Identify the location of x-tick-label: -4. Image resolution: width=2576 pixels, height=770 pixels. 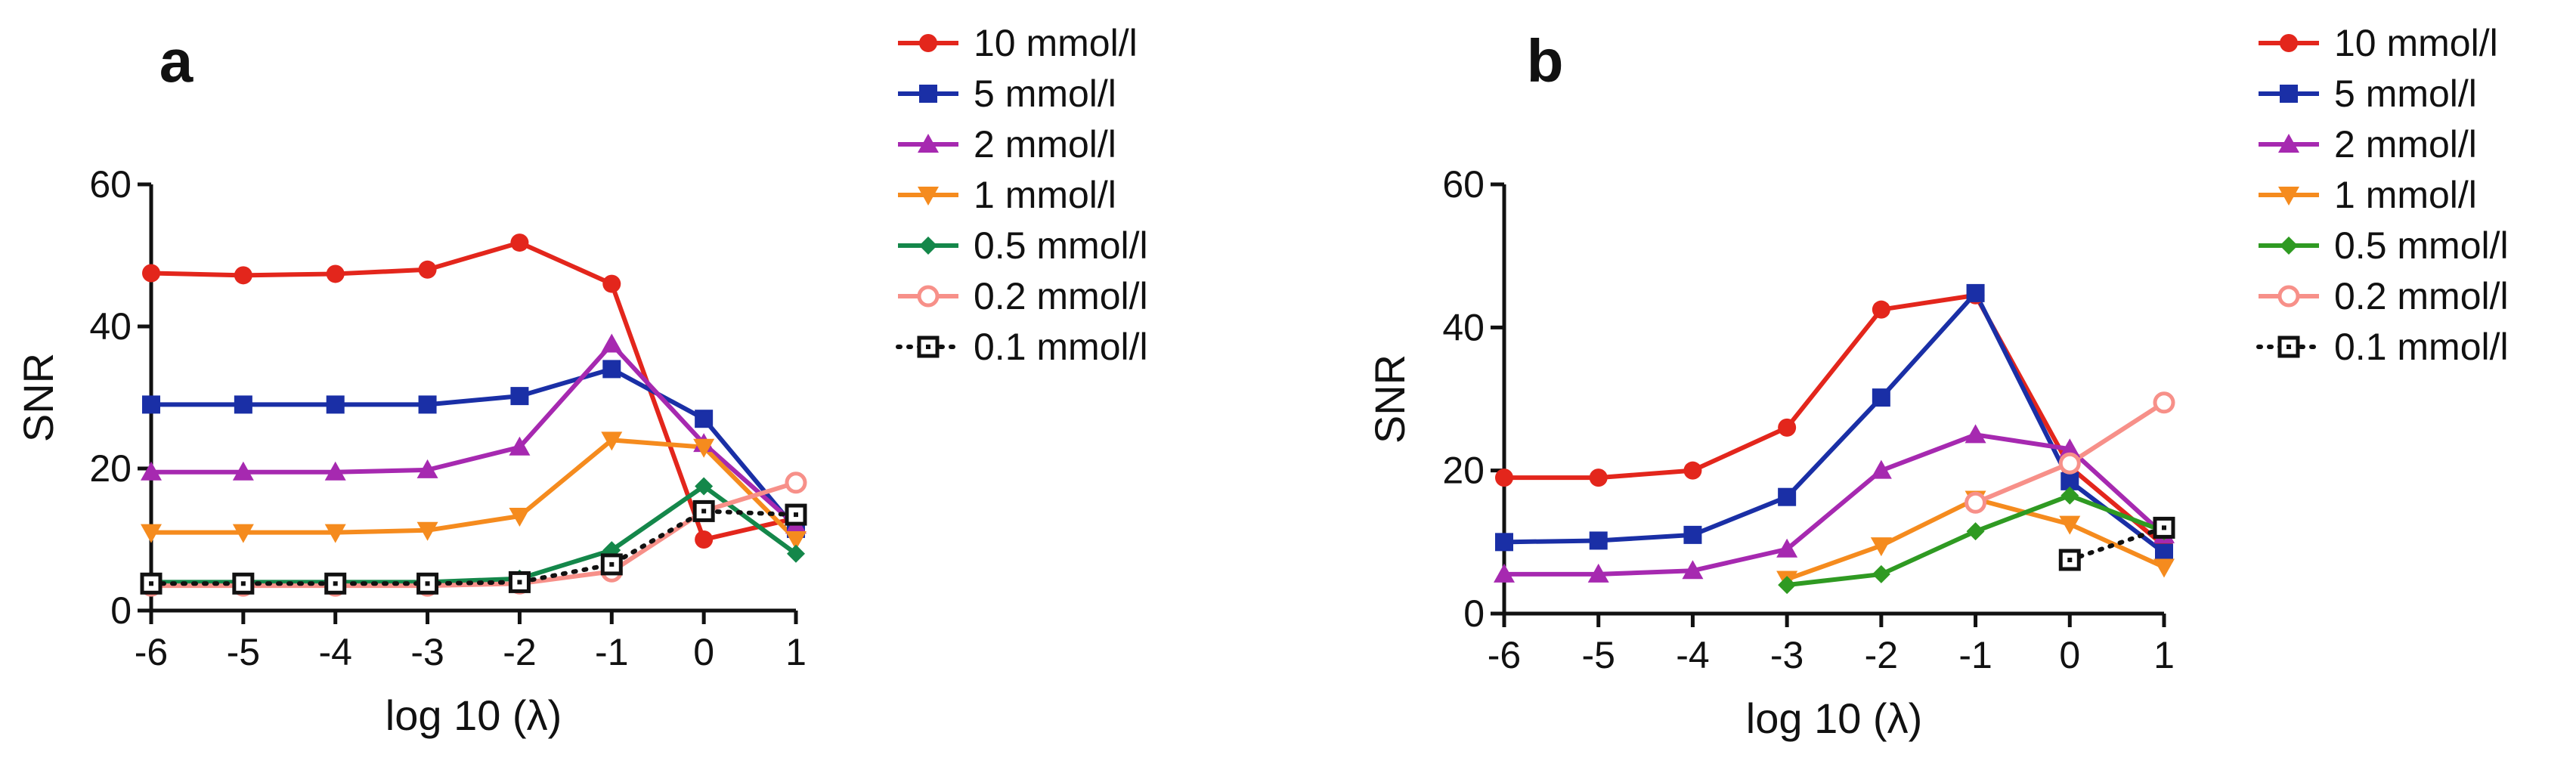
(334, 652).